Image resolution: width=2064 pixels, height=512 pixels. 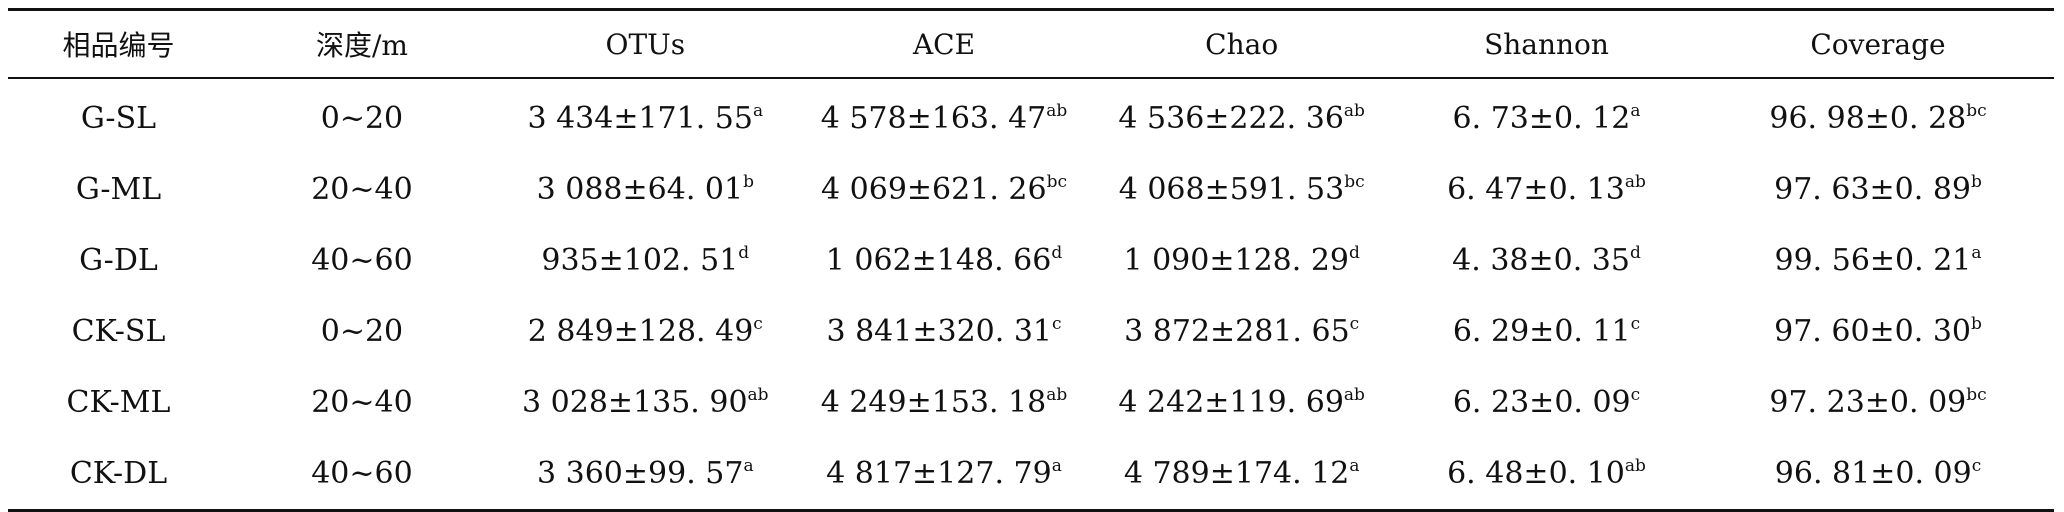 What do you see at coordinates (934, 189) in the screenshot?
I see `cell-value: 4 069±621. 26` at bounding box center [934, 189].